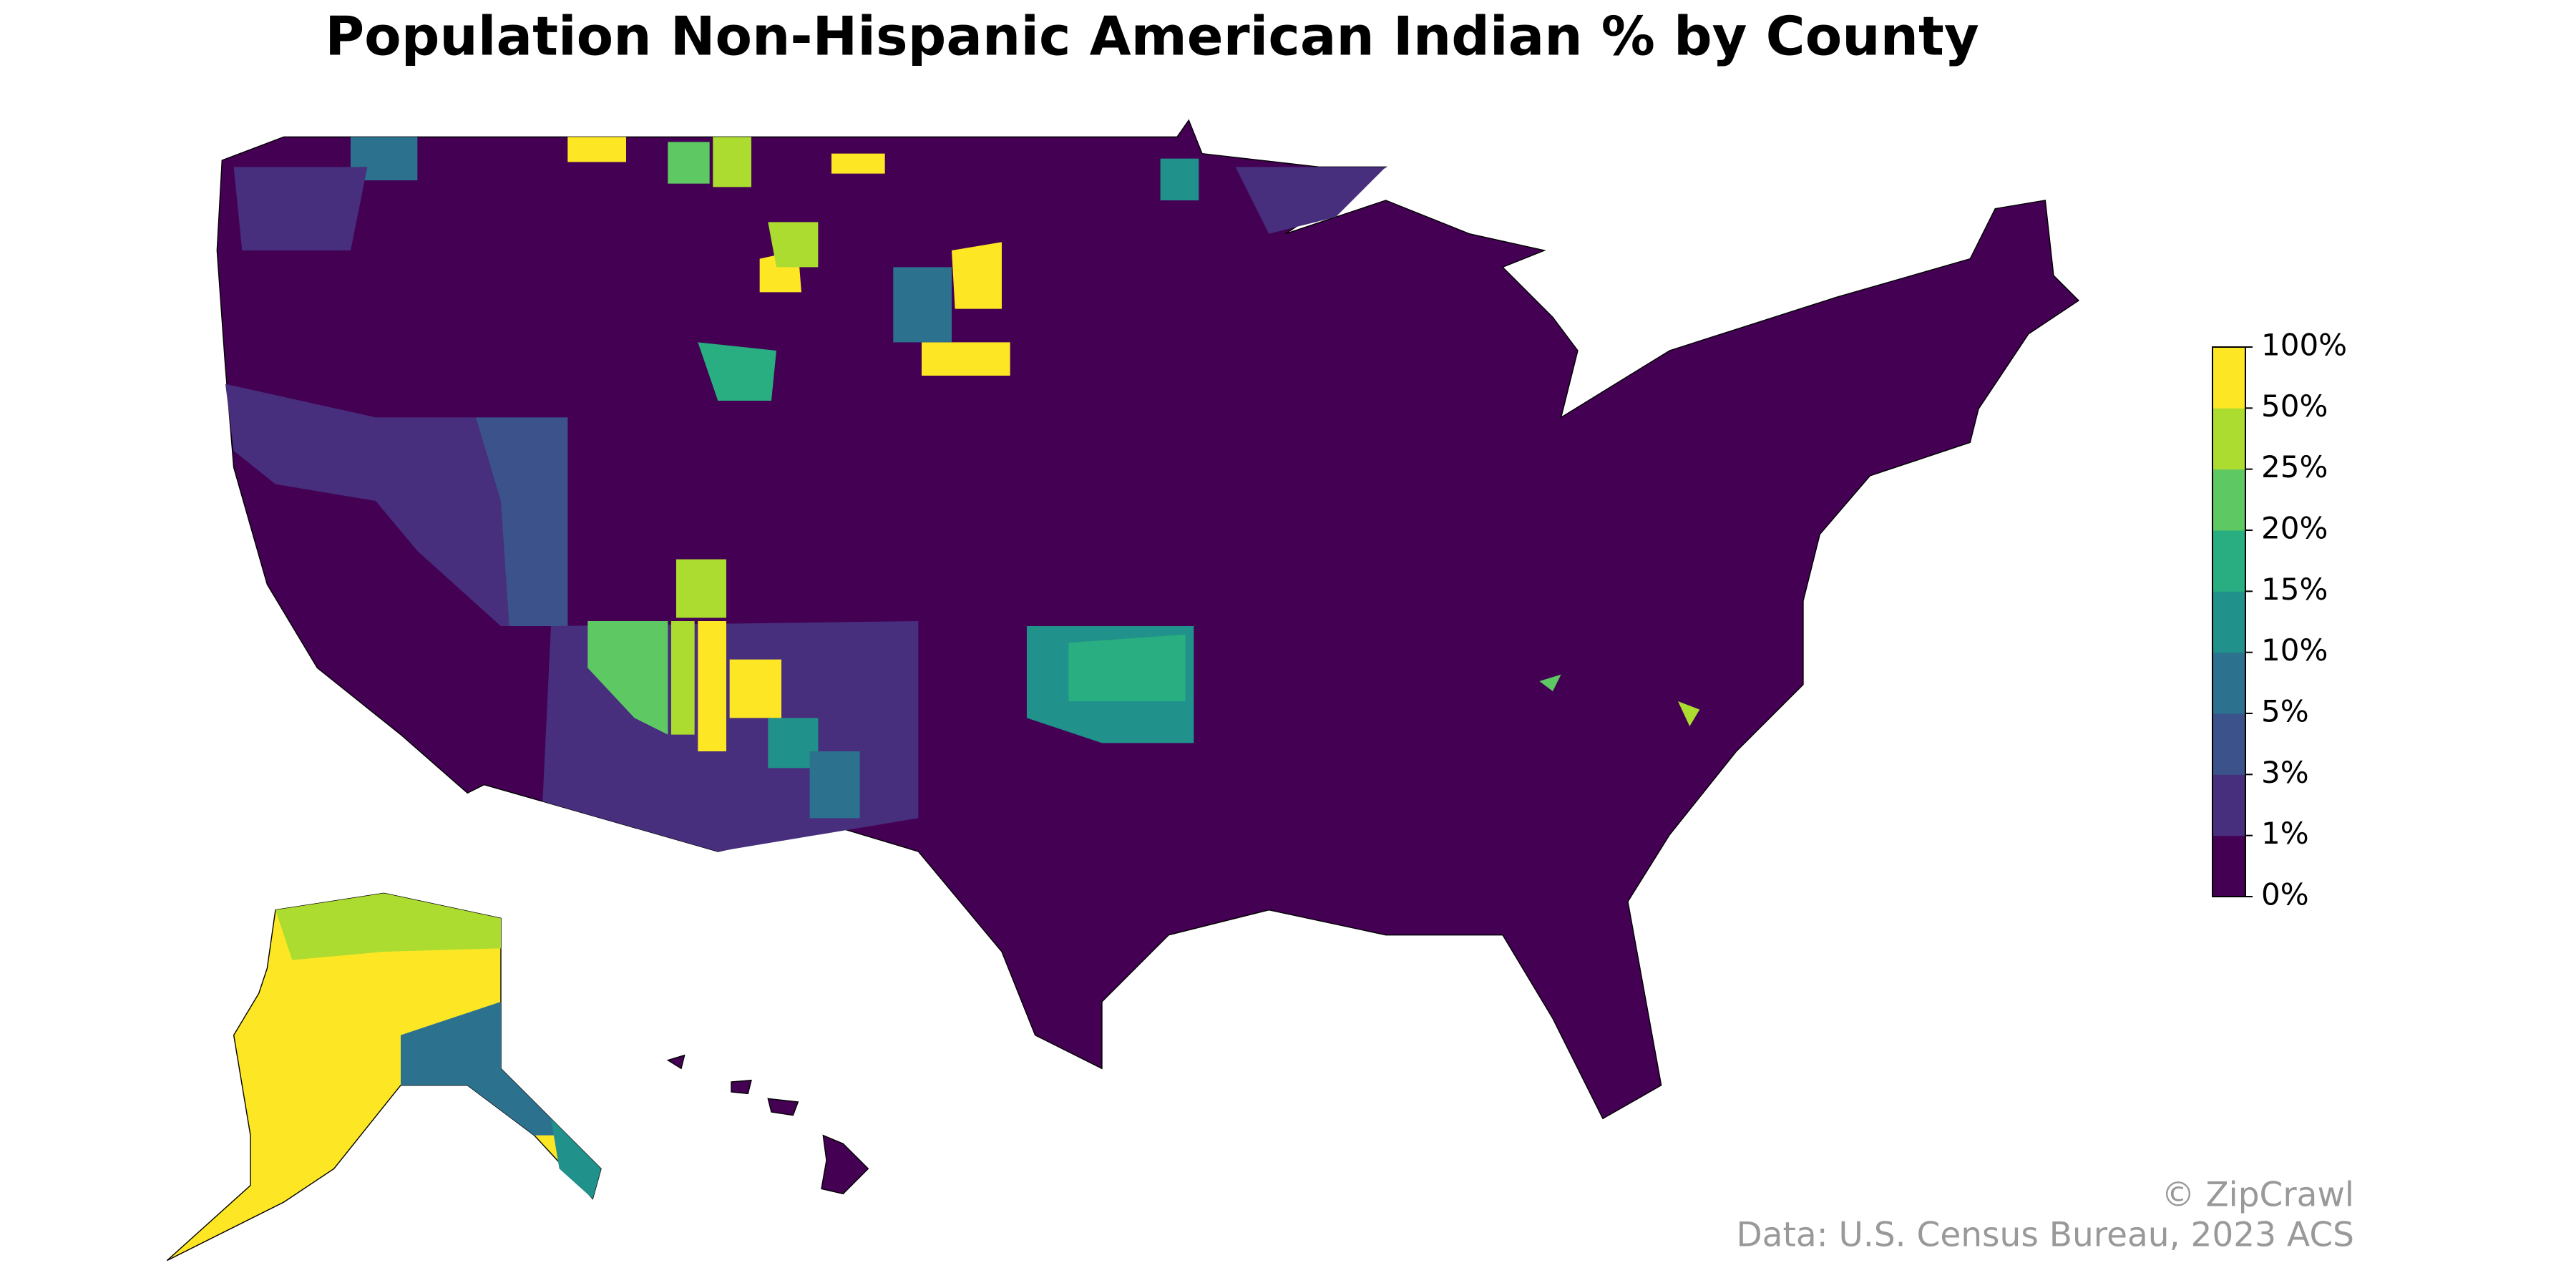  I want to click on colorbar-tick-label: 0%, so click(2285, 894).